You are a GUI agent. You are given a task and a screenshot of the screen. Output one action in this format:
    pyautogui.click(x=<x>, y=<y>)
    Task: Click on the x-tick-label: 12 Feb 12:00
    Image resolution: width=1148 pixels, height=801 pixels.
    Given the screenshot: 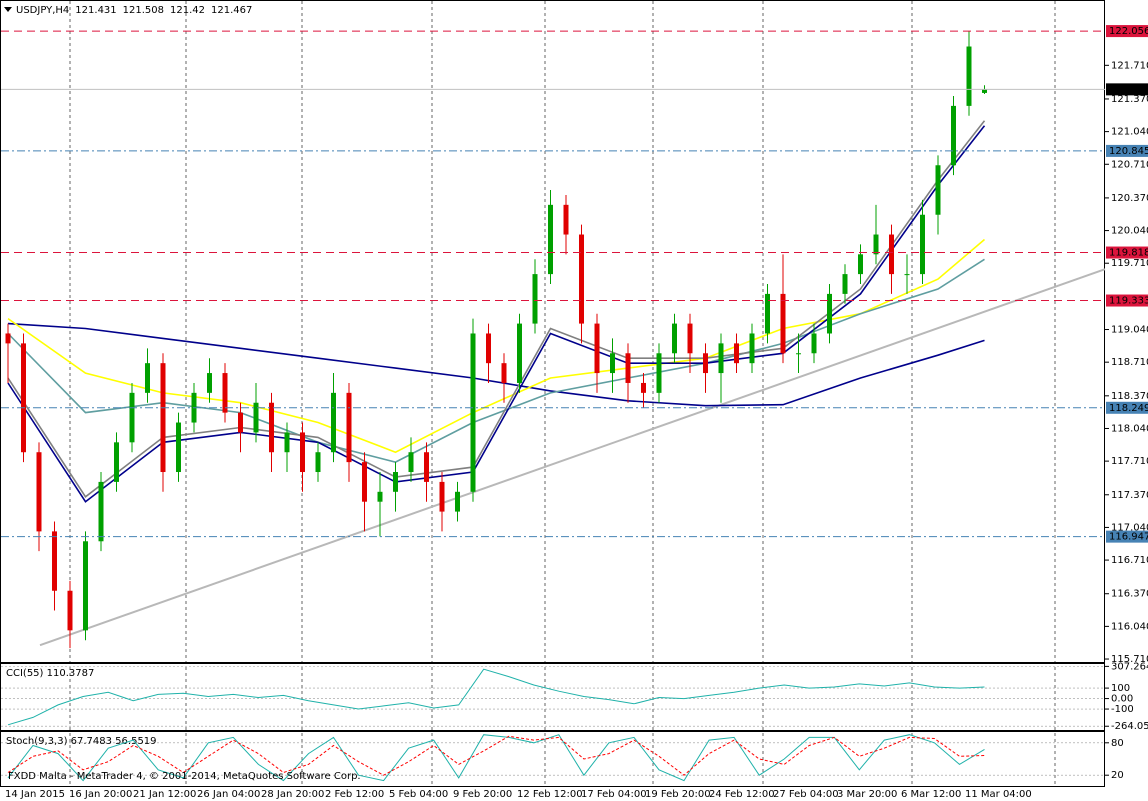 What is the action you would take?
    pyautogui.click(x=550, y=794)
    